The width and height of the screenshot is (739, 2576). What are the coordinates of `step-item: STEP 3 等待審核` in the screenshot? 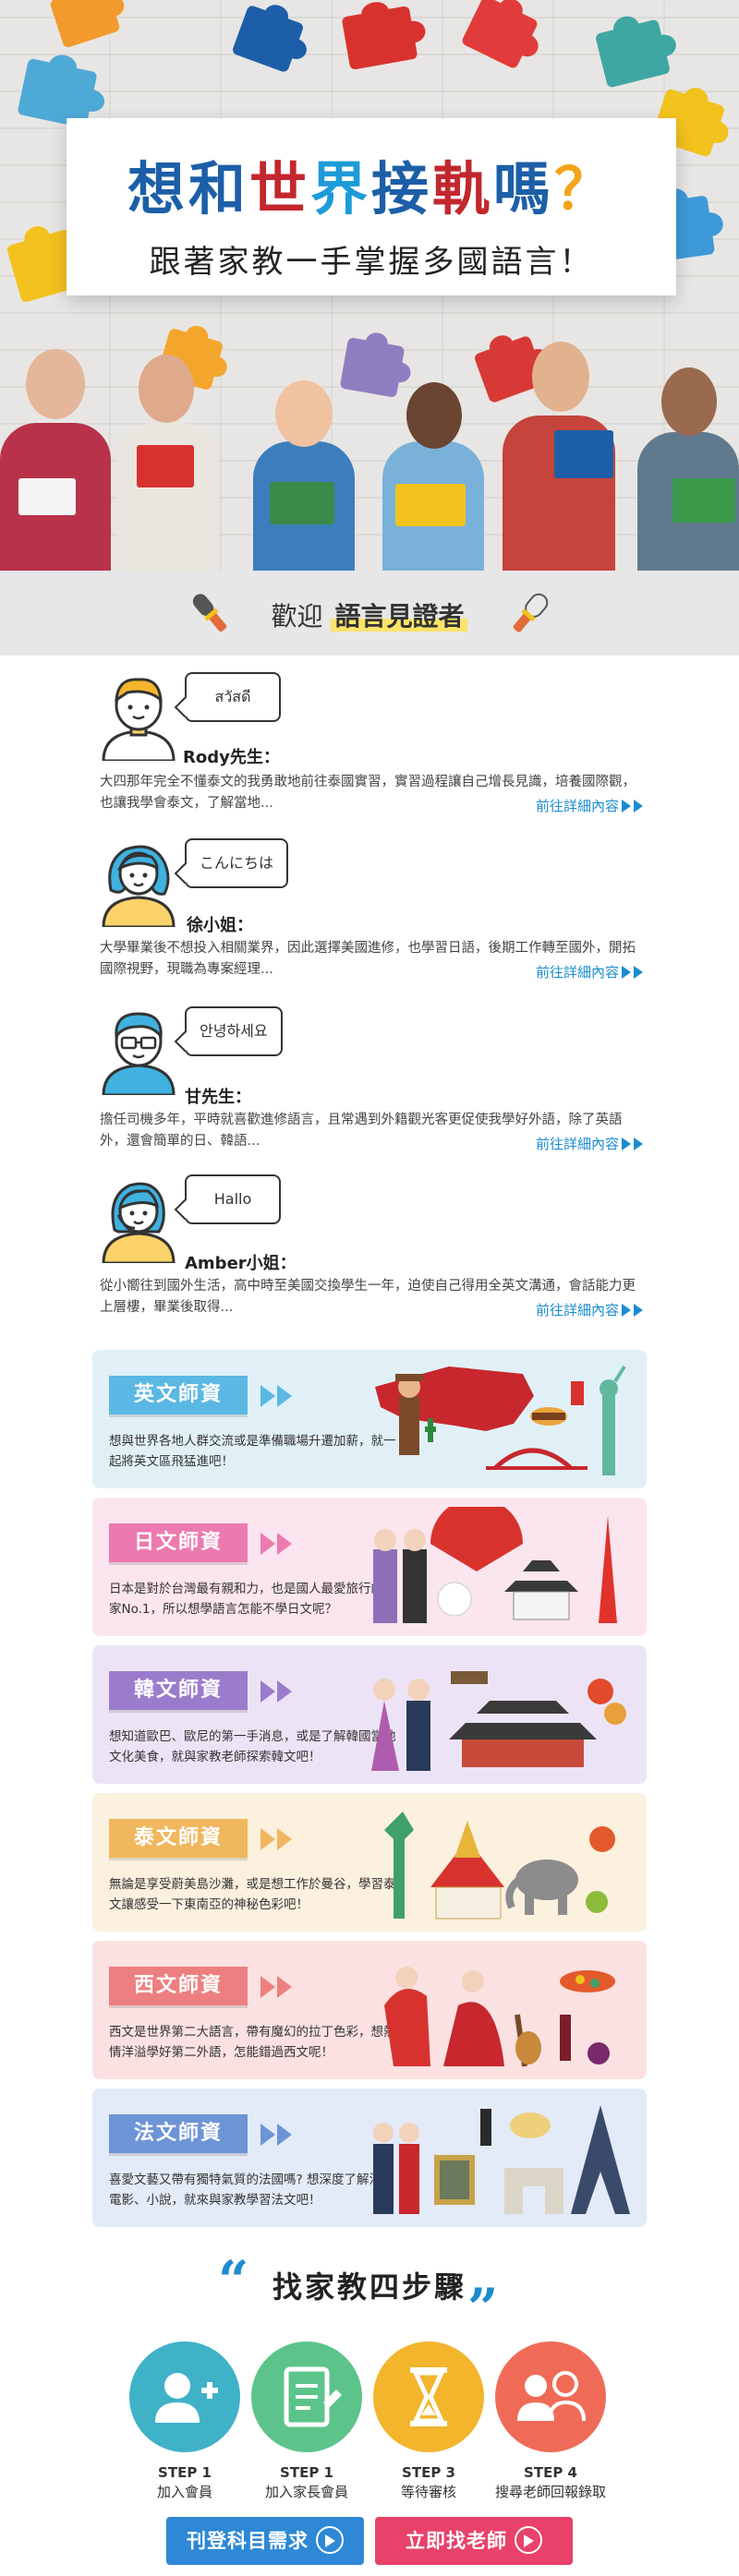 It's located at (428, 2421).